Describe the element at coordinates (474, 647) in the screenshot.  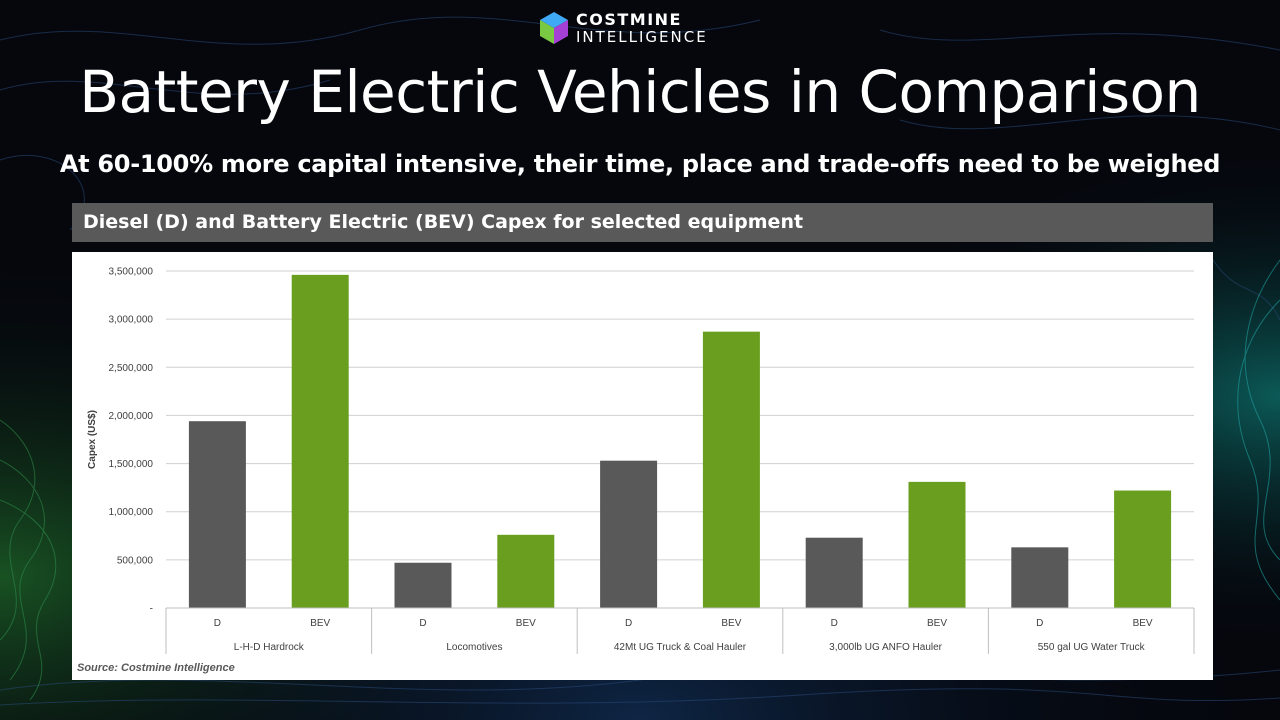
I see `group-label: Locomotives` at that location.